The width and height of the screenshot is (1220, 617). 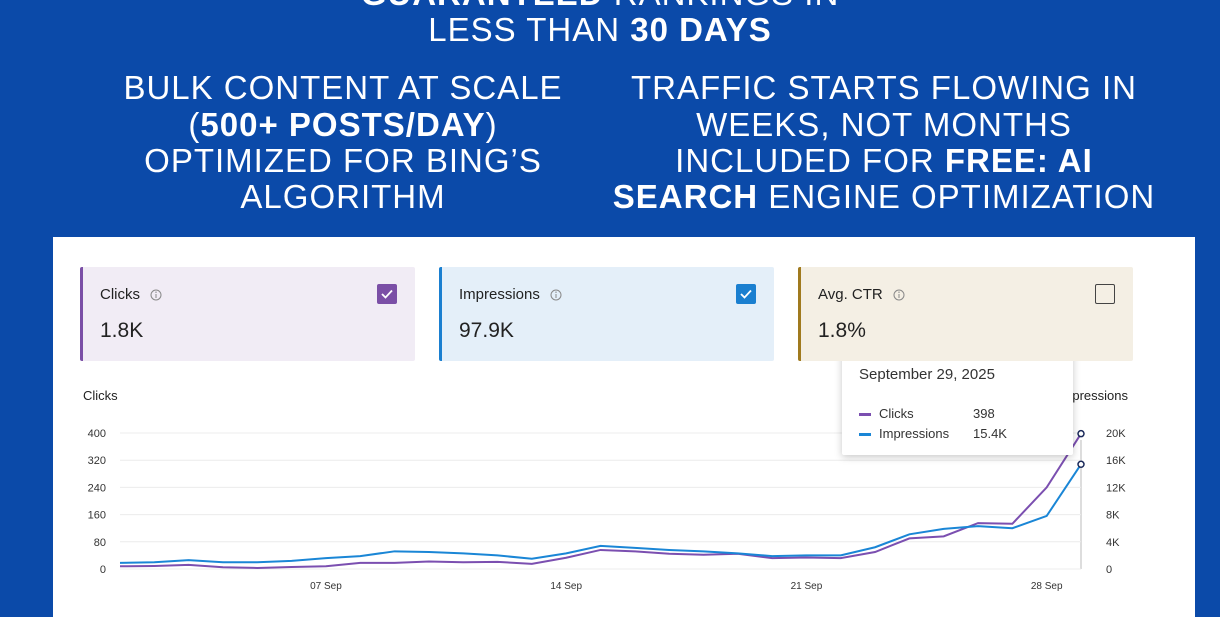 What do you see at coordinates (120, 294) in the screenshot?
I see `metric-title: Clicks` at bounding box center [120, 294].